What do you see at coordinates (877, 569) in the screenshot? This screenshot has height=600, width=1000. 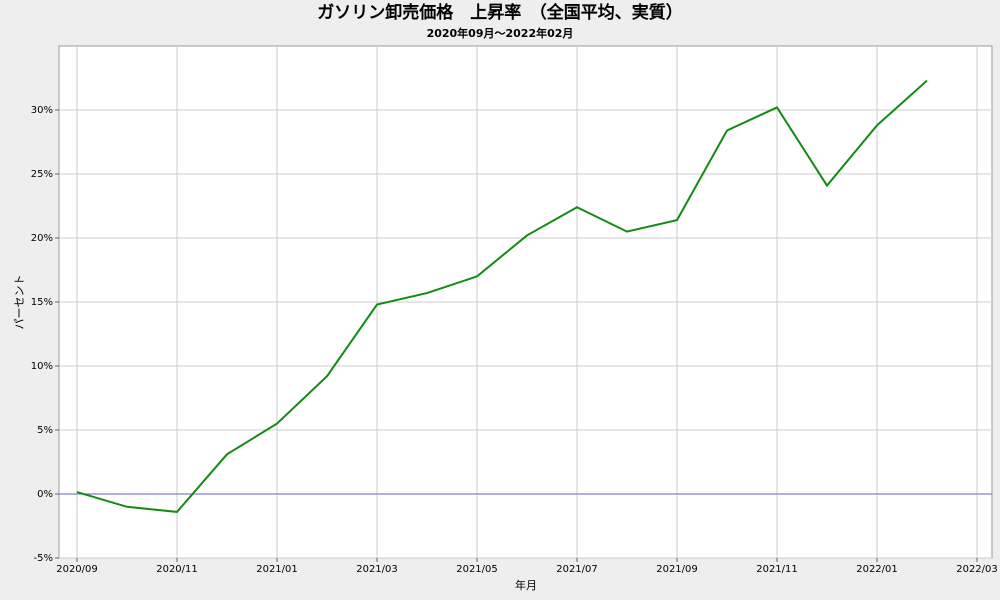 I see `x-tick-label: 2022/01` at bounding box center [877, 569].